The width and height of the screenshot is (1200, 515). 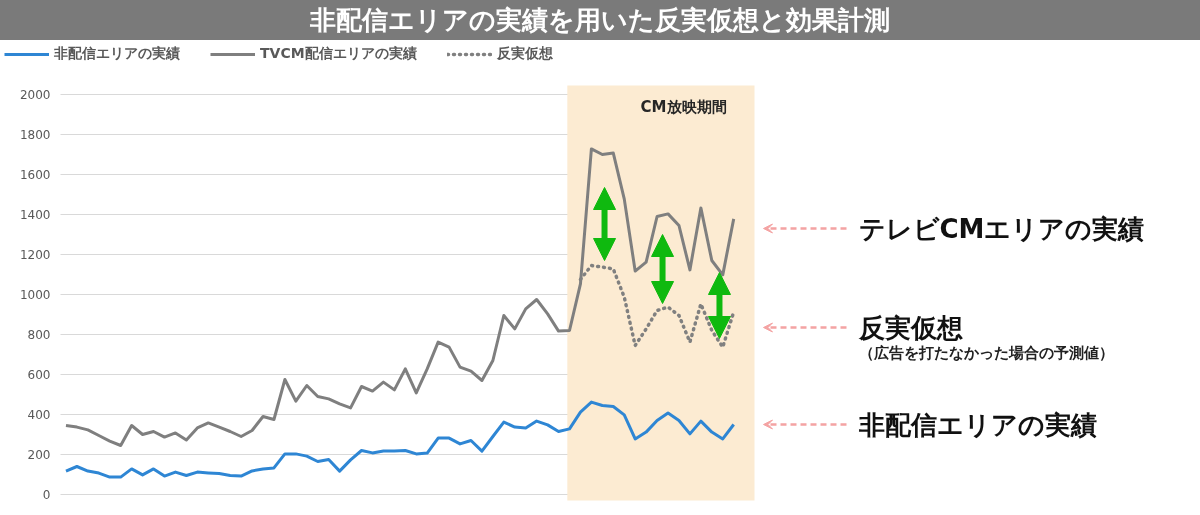 I want to click on line-series, so click(x=400, y=439).